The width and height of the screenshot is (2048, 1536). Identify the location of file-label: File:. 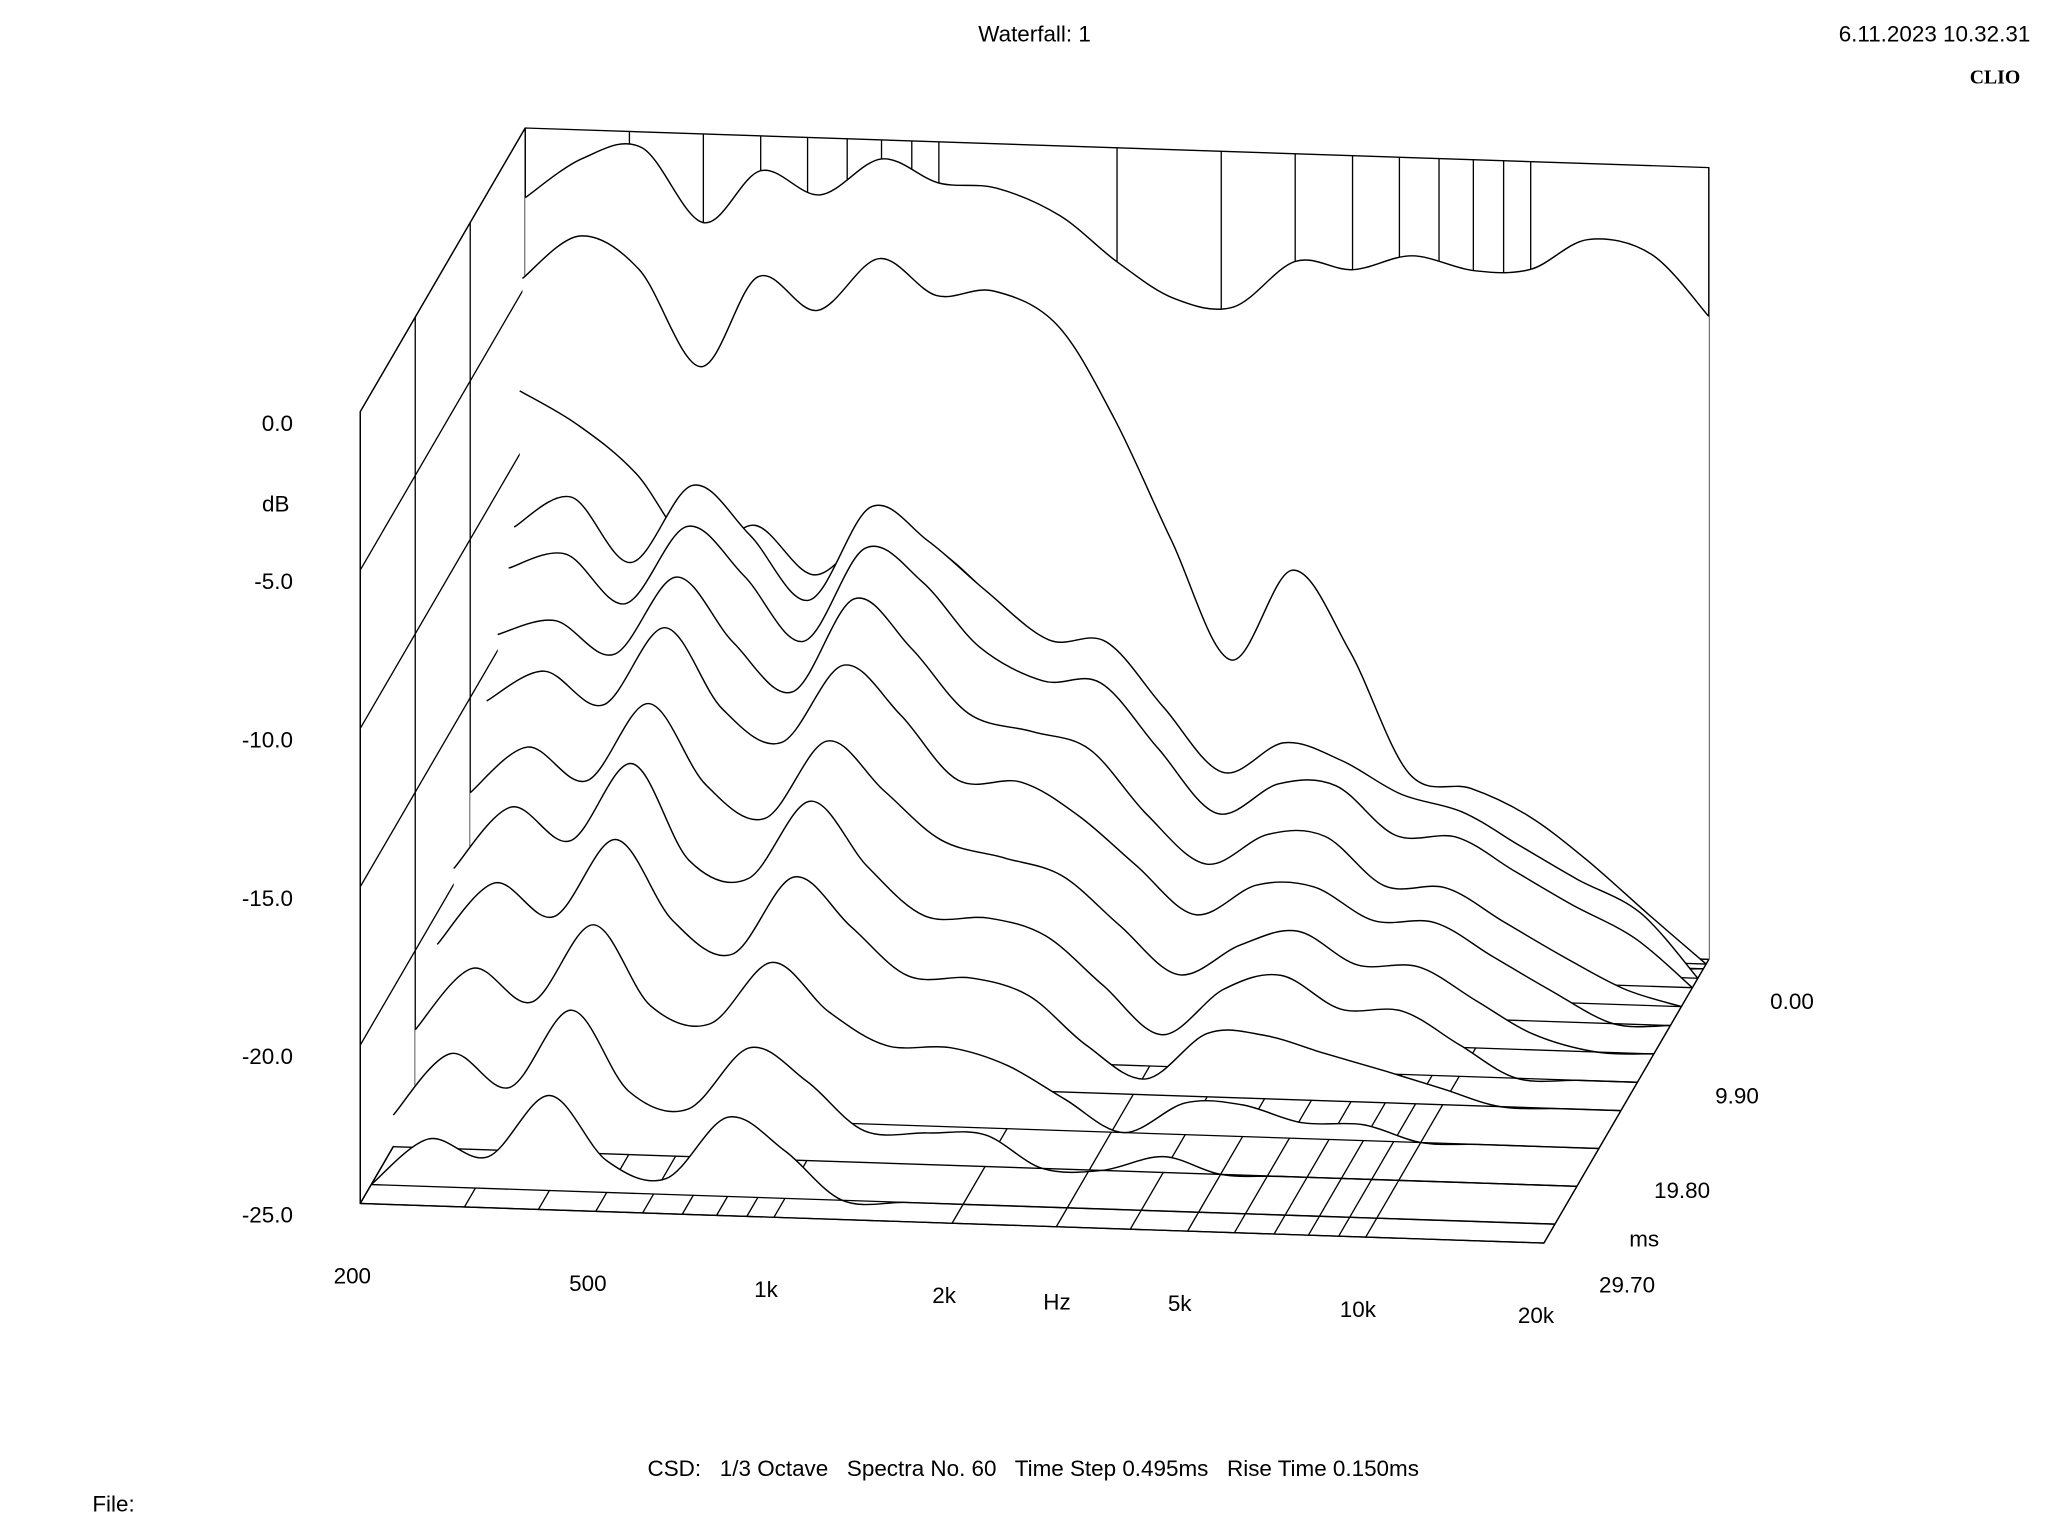
(113, 1504).